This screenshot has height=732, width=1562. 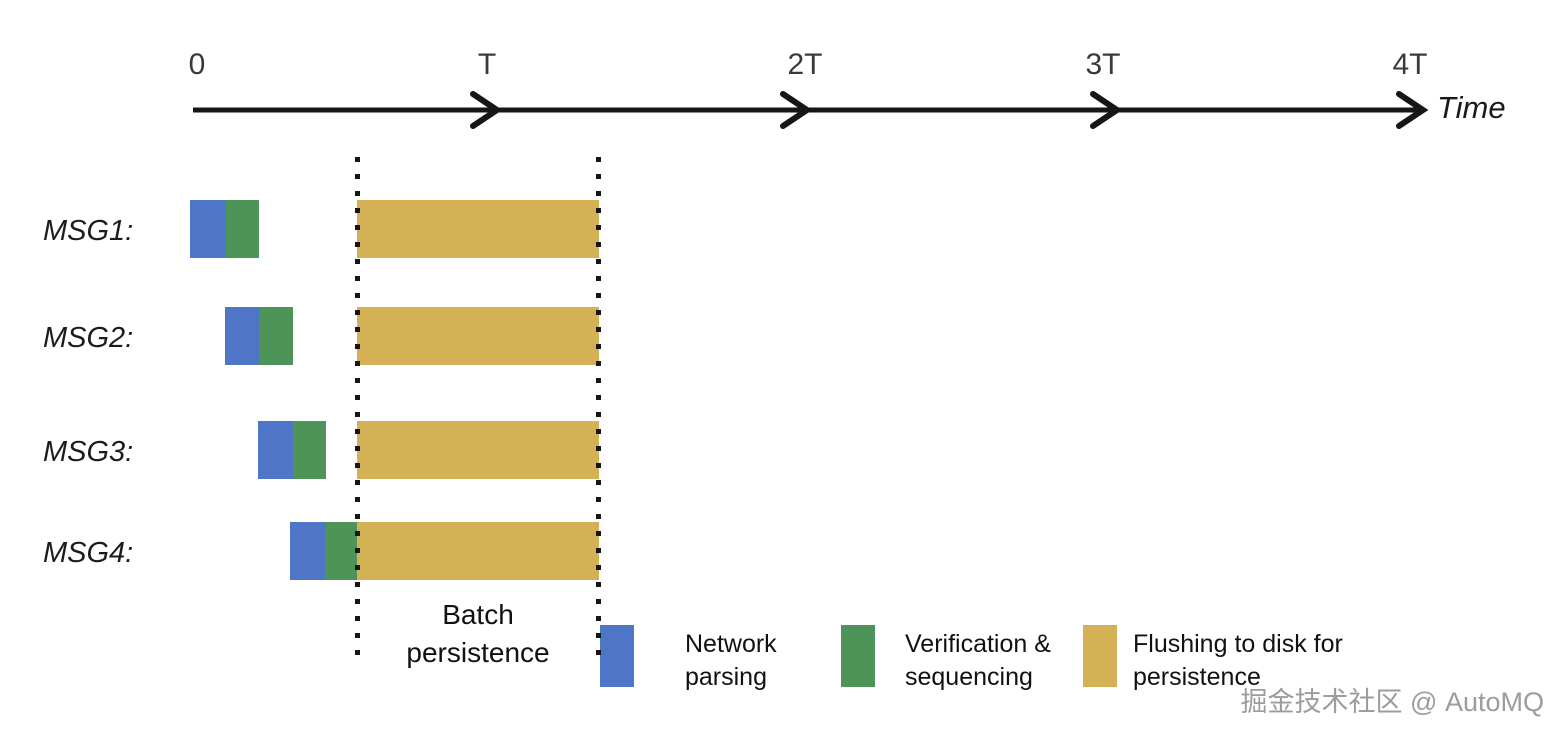 What do you see at coordinates (969, 677) in the screenshot?
I see `legend-verification-line2: sequencing` at bounding box center [969, 677].